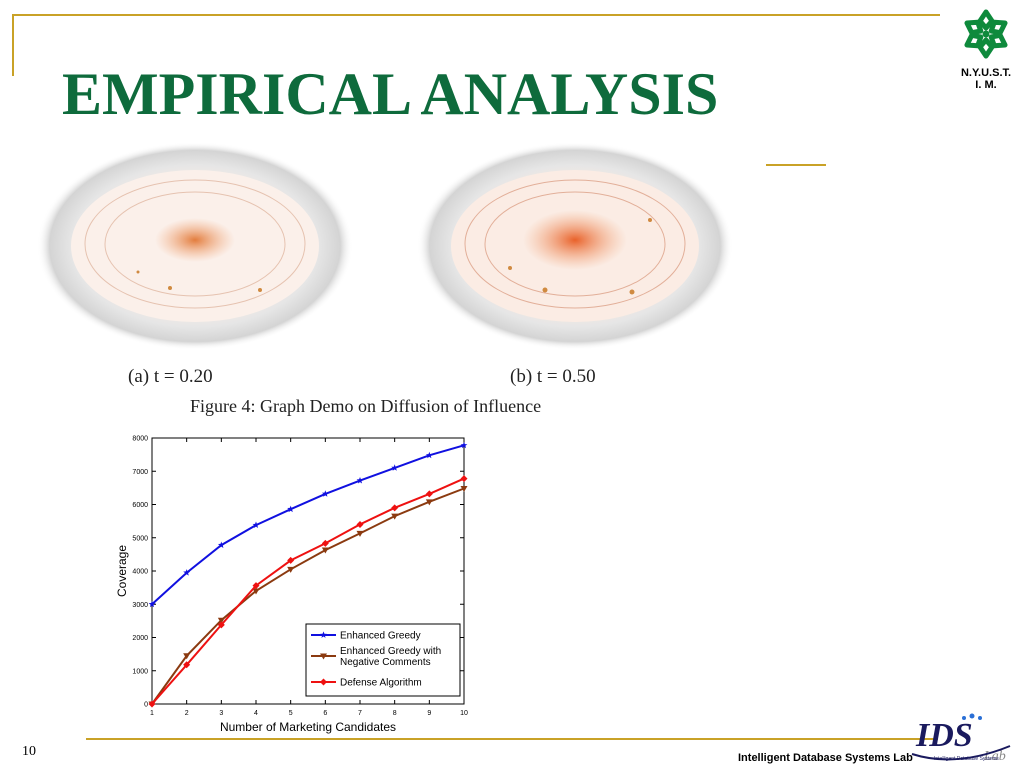 This screenshot has width=1024, height=768. I want to click on left-rule, so click(13, 45).